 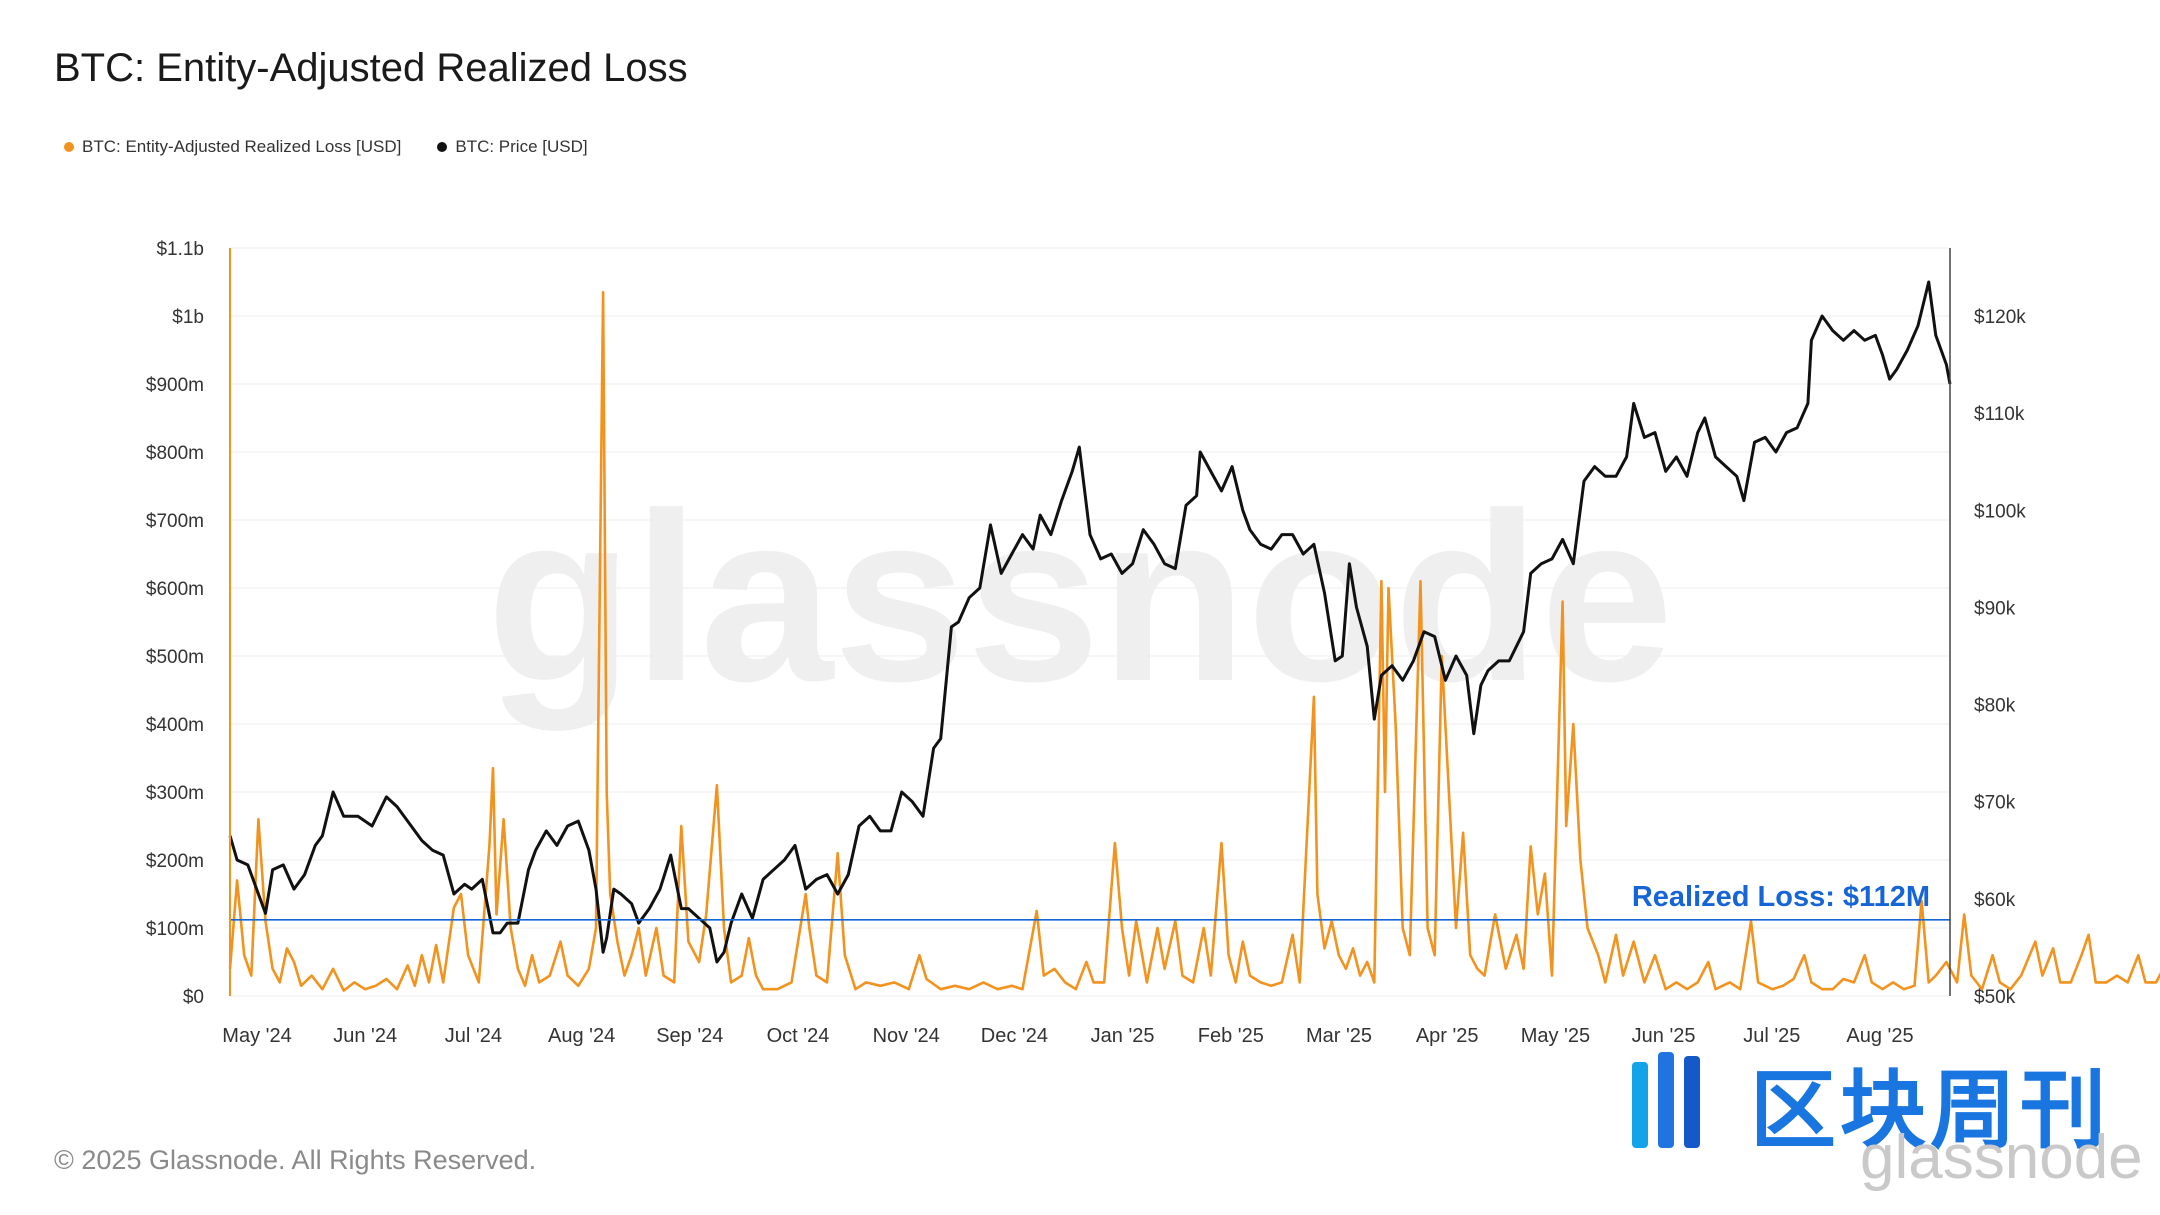 What do you see at coordinates (1930, 1111) in the screenshot?
I see `publisher-watermark: 区块周刊` at bounding box center [1930, 1111].